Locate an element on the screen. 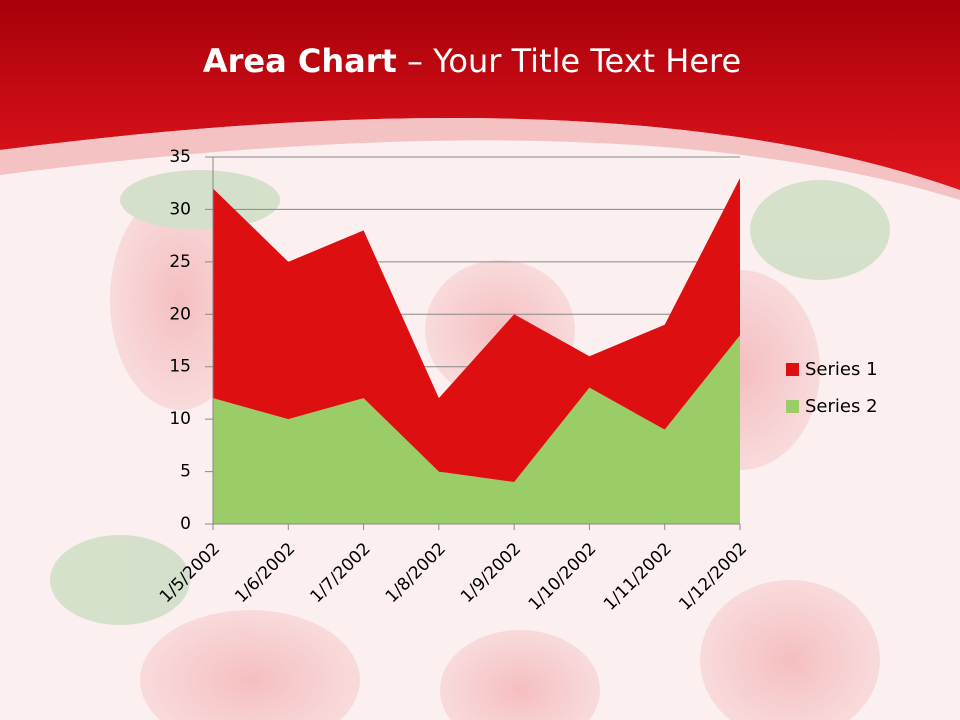  legend-label: Series 2 is located at coordinates (841, 406).